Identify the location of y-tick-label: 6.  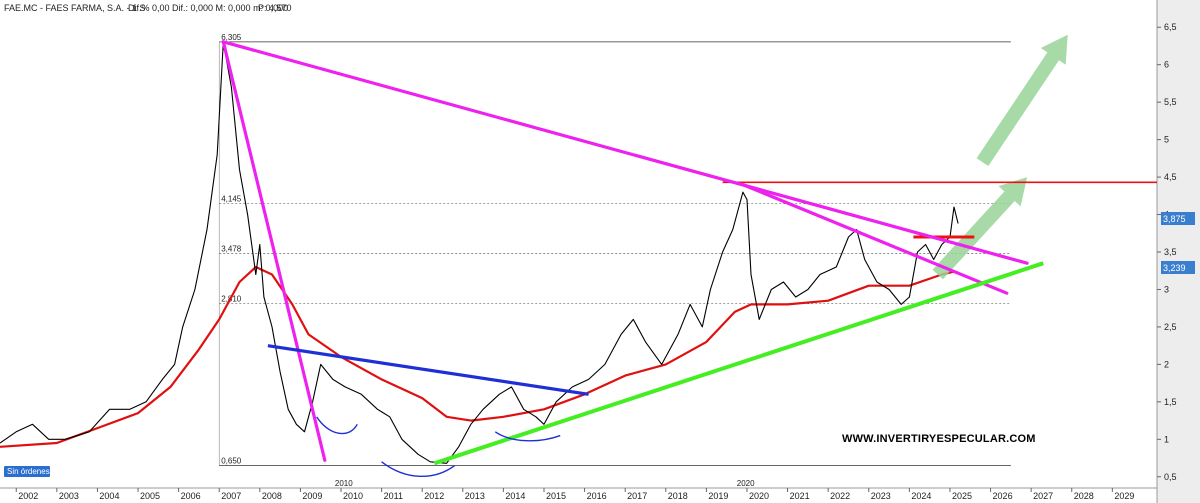
(1166, 65).